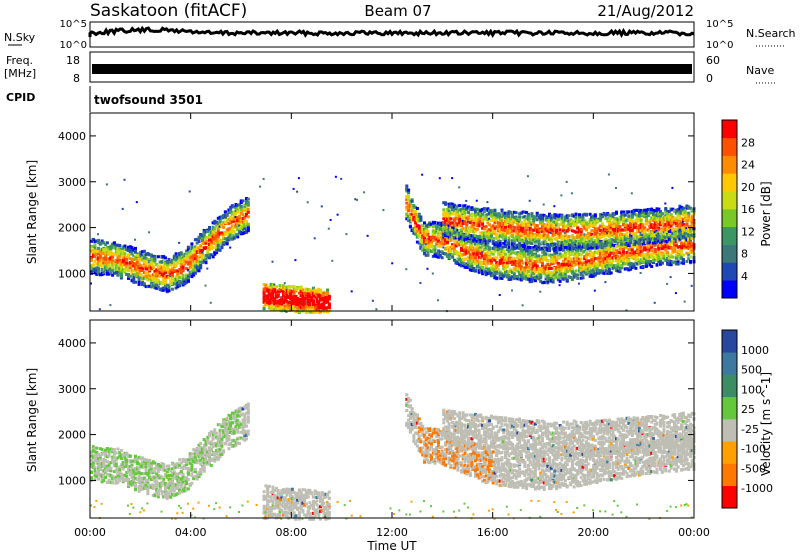 This screenshot has width=800, height=554. Describe the element at coordinates (391, 546) in the screenshot. I see `xaxis-label: Time UT` at that location.